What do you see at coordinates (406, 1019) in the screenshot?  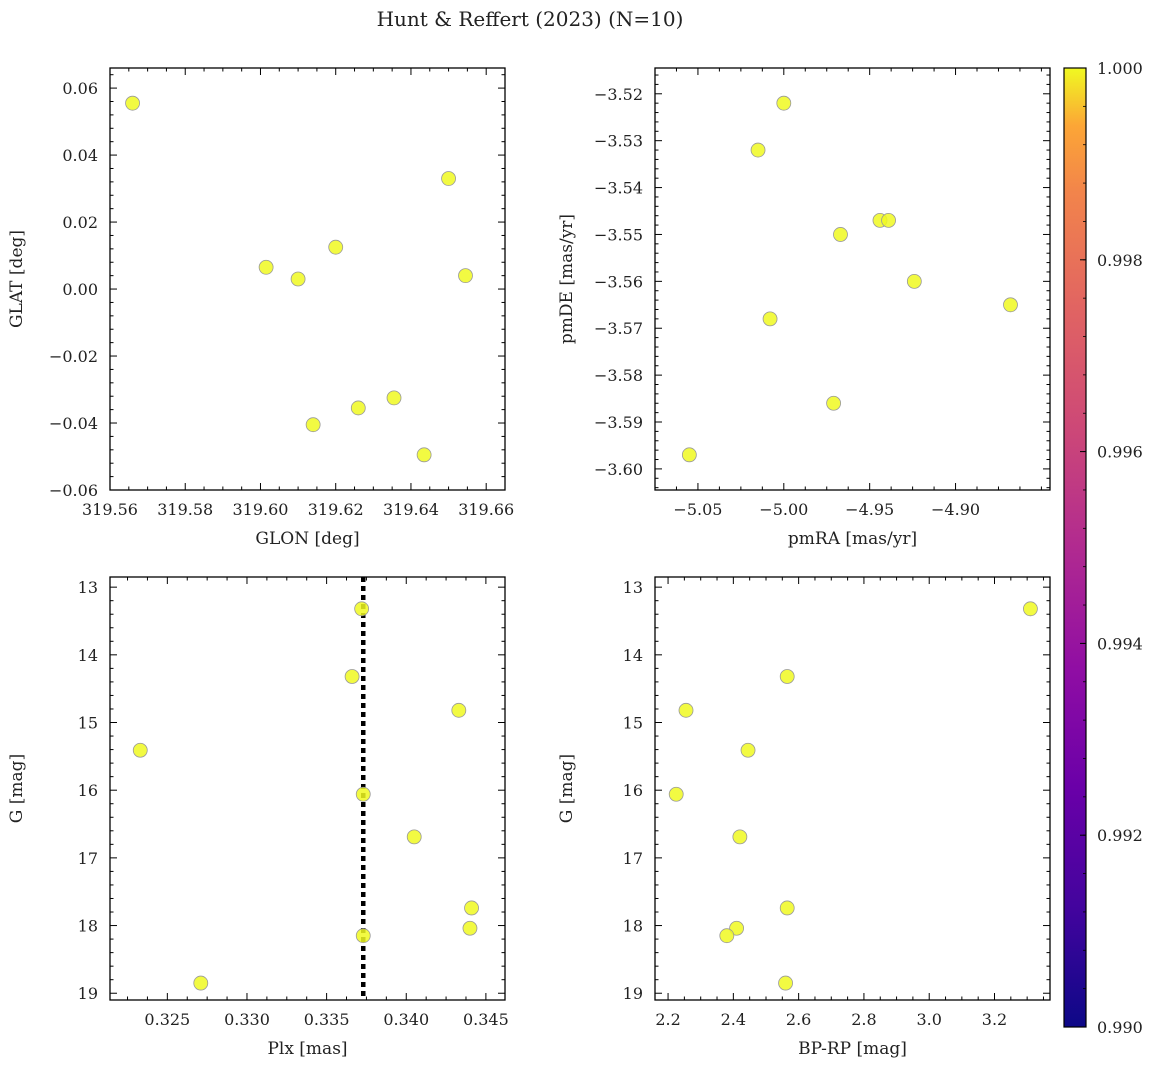 I see `x-tick-label: 0.340` at bounding box center [406, 1019].